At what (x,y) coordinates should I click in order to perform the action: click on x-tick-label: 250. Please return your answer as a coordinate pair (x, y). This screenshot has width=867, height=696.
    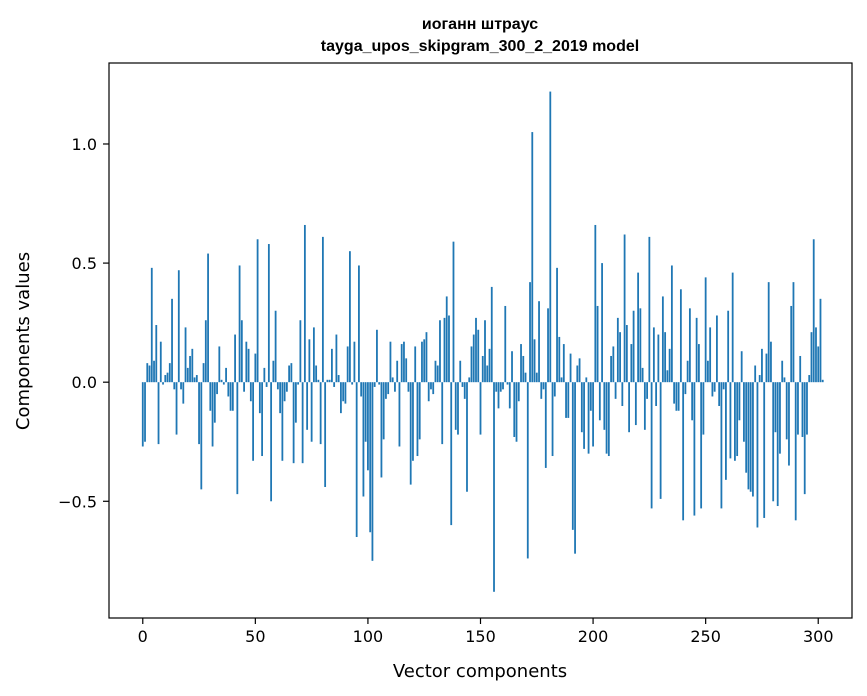
    Looking at the image, I should click on (705, 636).